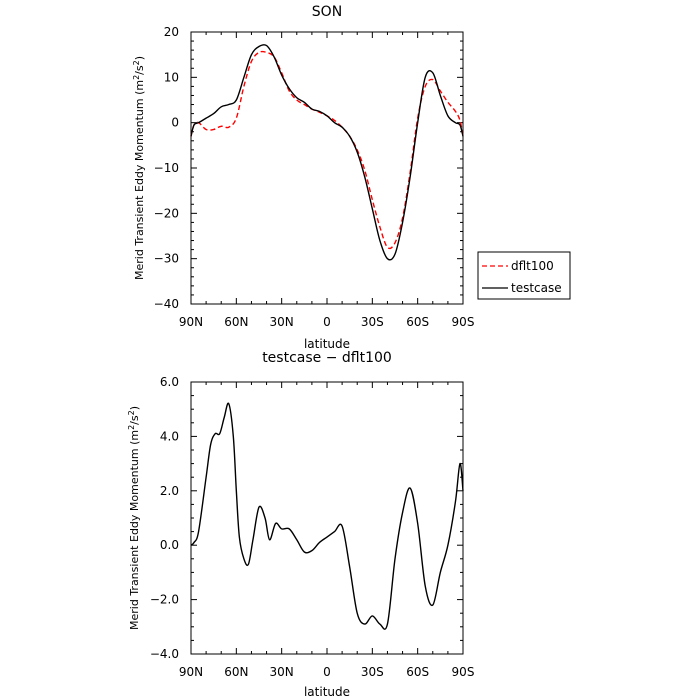  Describe the element at coordinates (169, 545) in the screenshot. I see `bottom-y-tick-label: 0.0` at that location.